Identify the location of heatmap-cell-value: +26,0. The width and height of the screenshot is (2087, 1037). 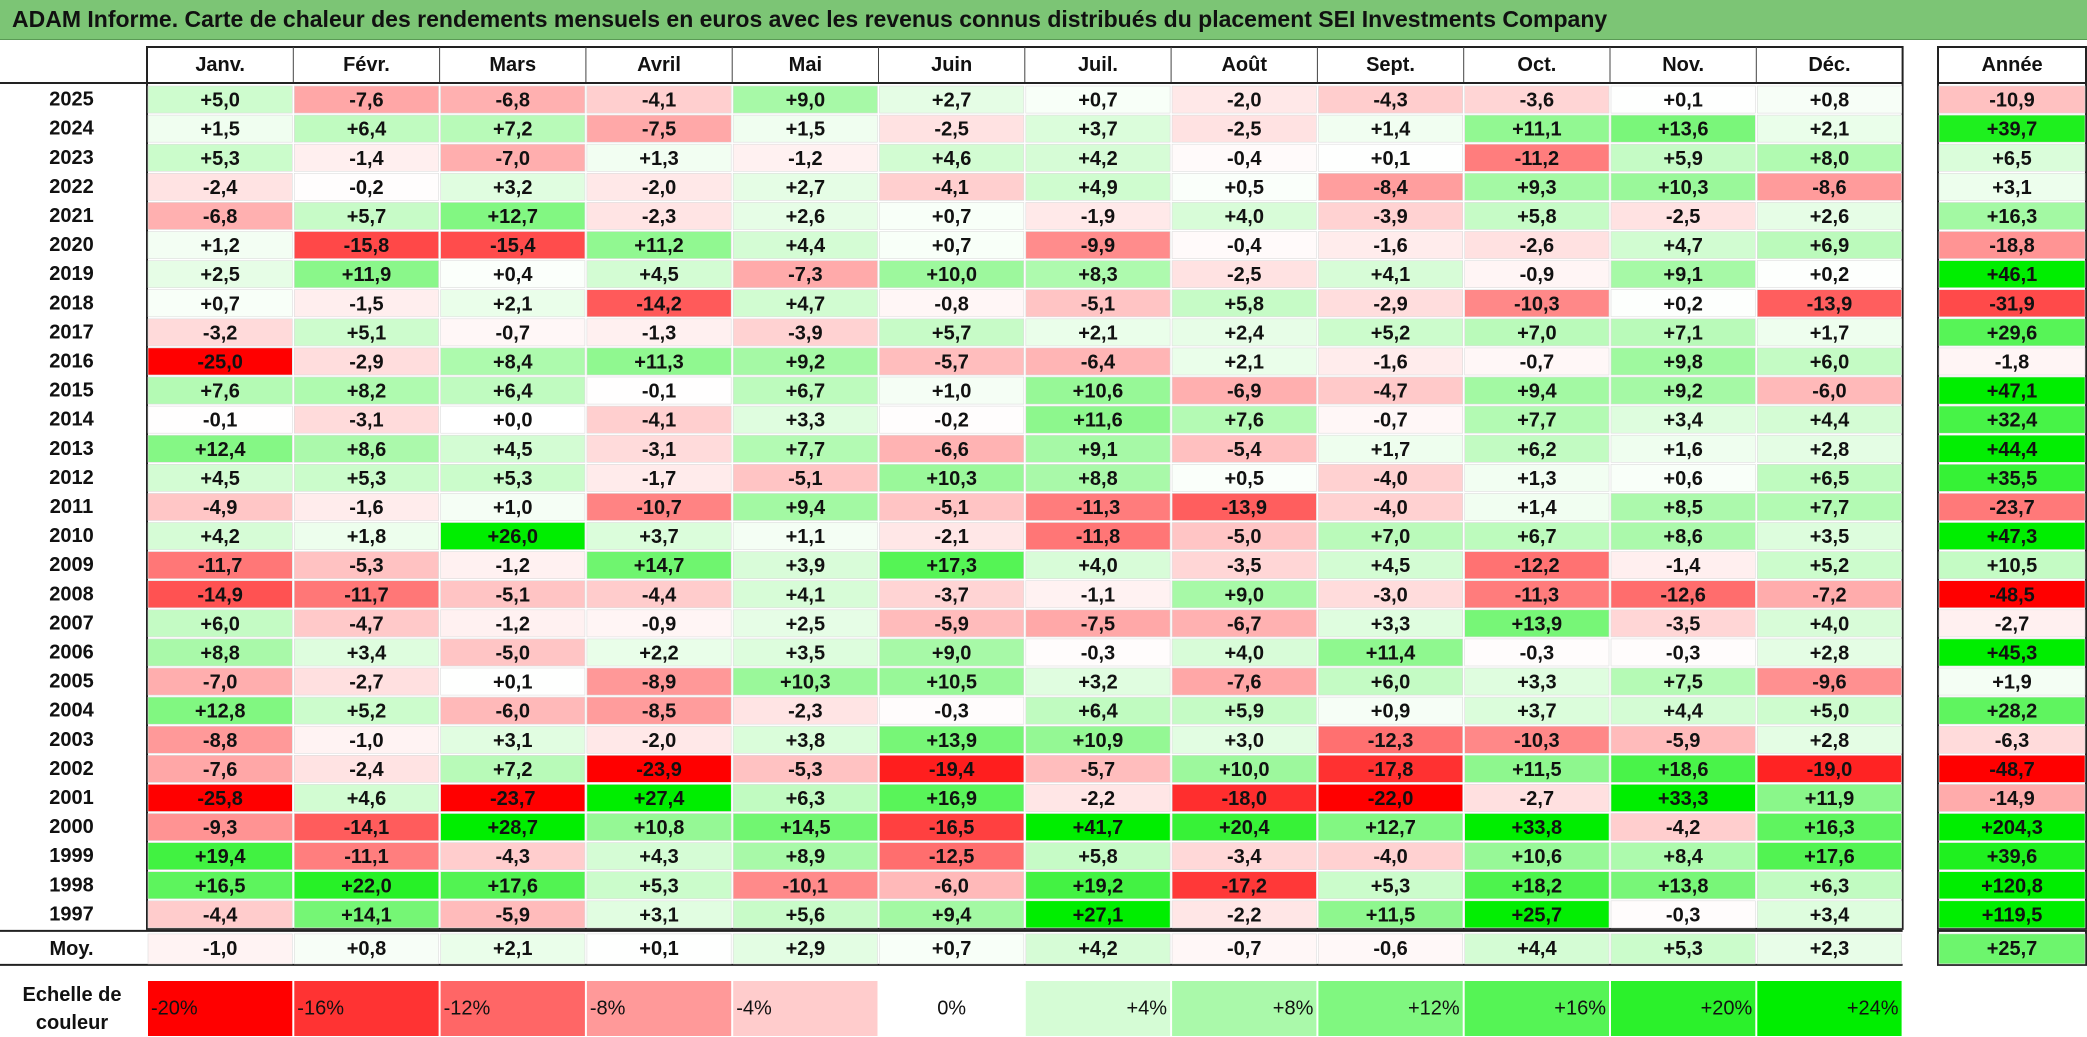
(512, 537).